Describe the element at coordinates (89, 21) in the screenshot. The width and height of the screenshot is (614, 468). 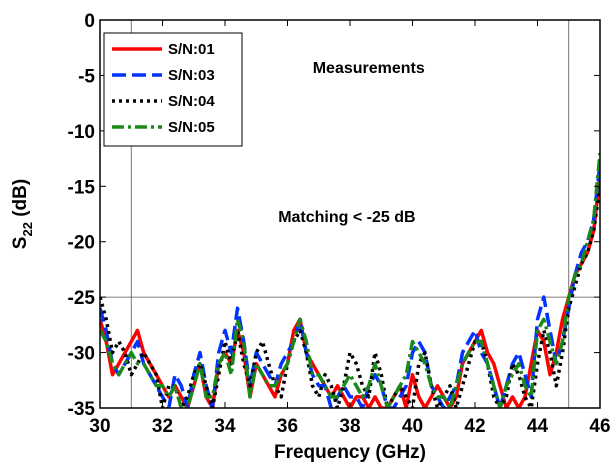
I see `y-tick-label-0: 0` at that location.